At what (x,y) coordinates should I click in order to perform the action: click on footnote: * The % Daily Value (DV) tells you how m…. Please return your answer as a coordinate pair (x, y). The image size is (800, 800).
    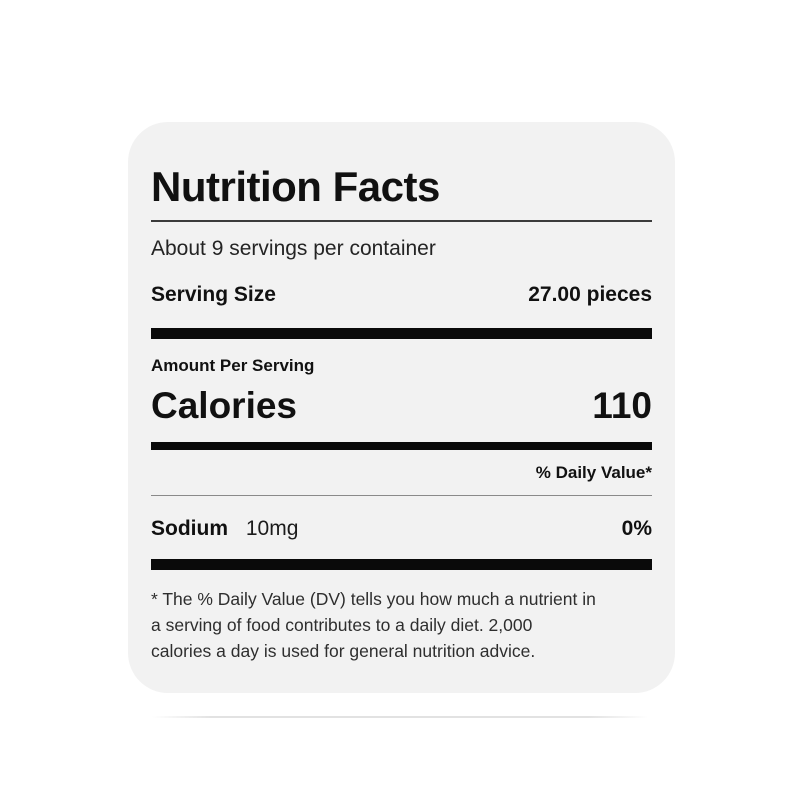
    Looking at the image, I should click on (401, 625).